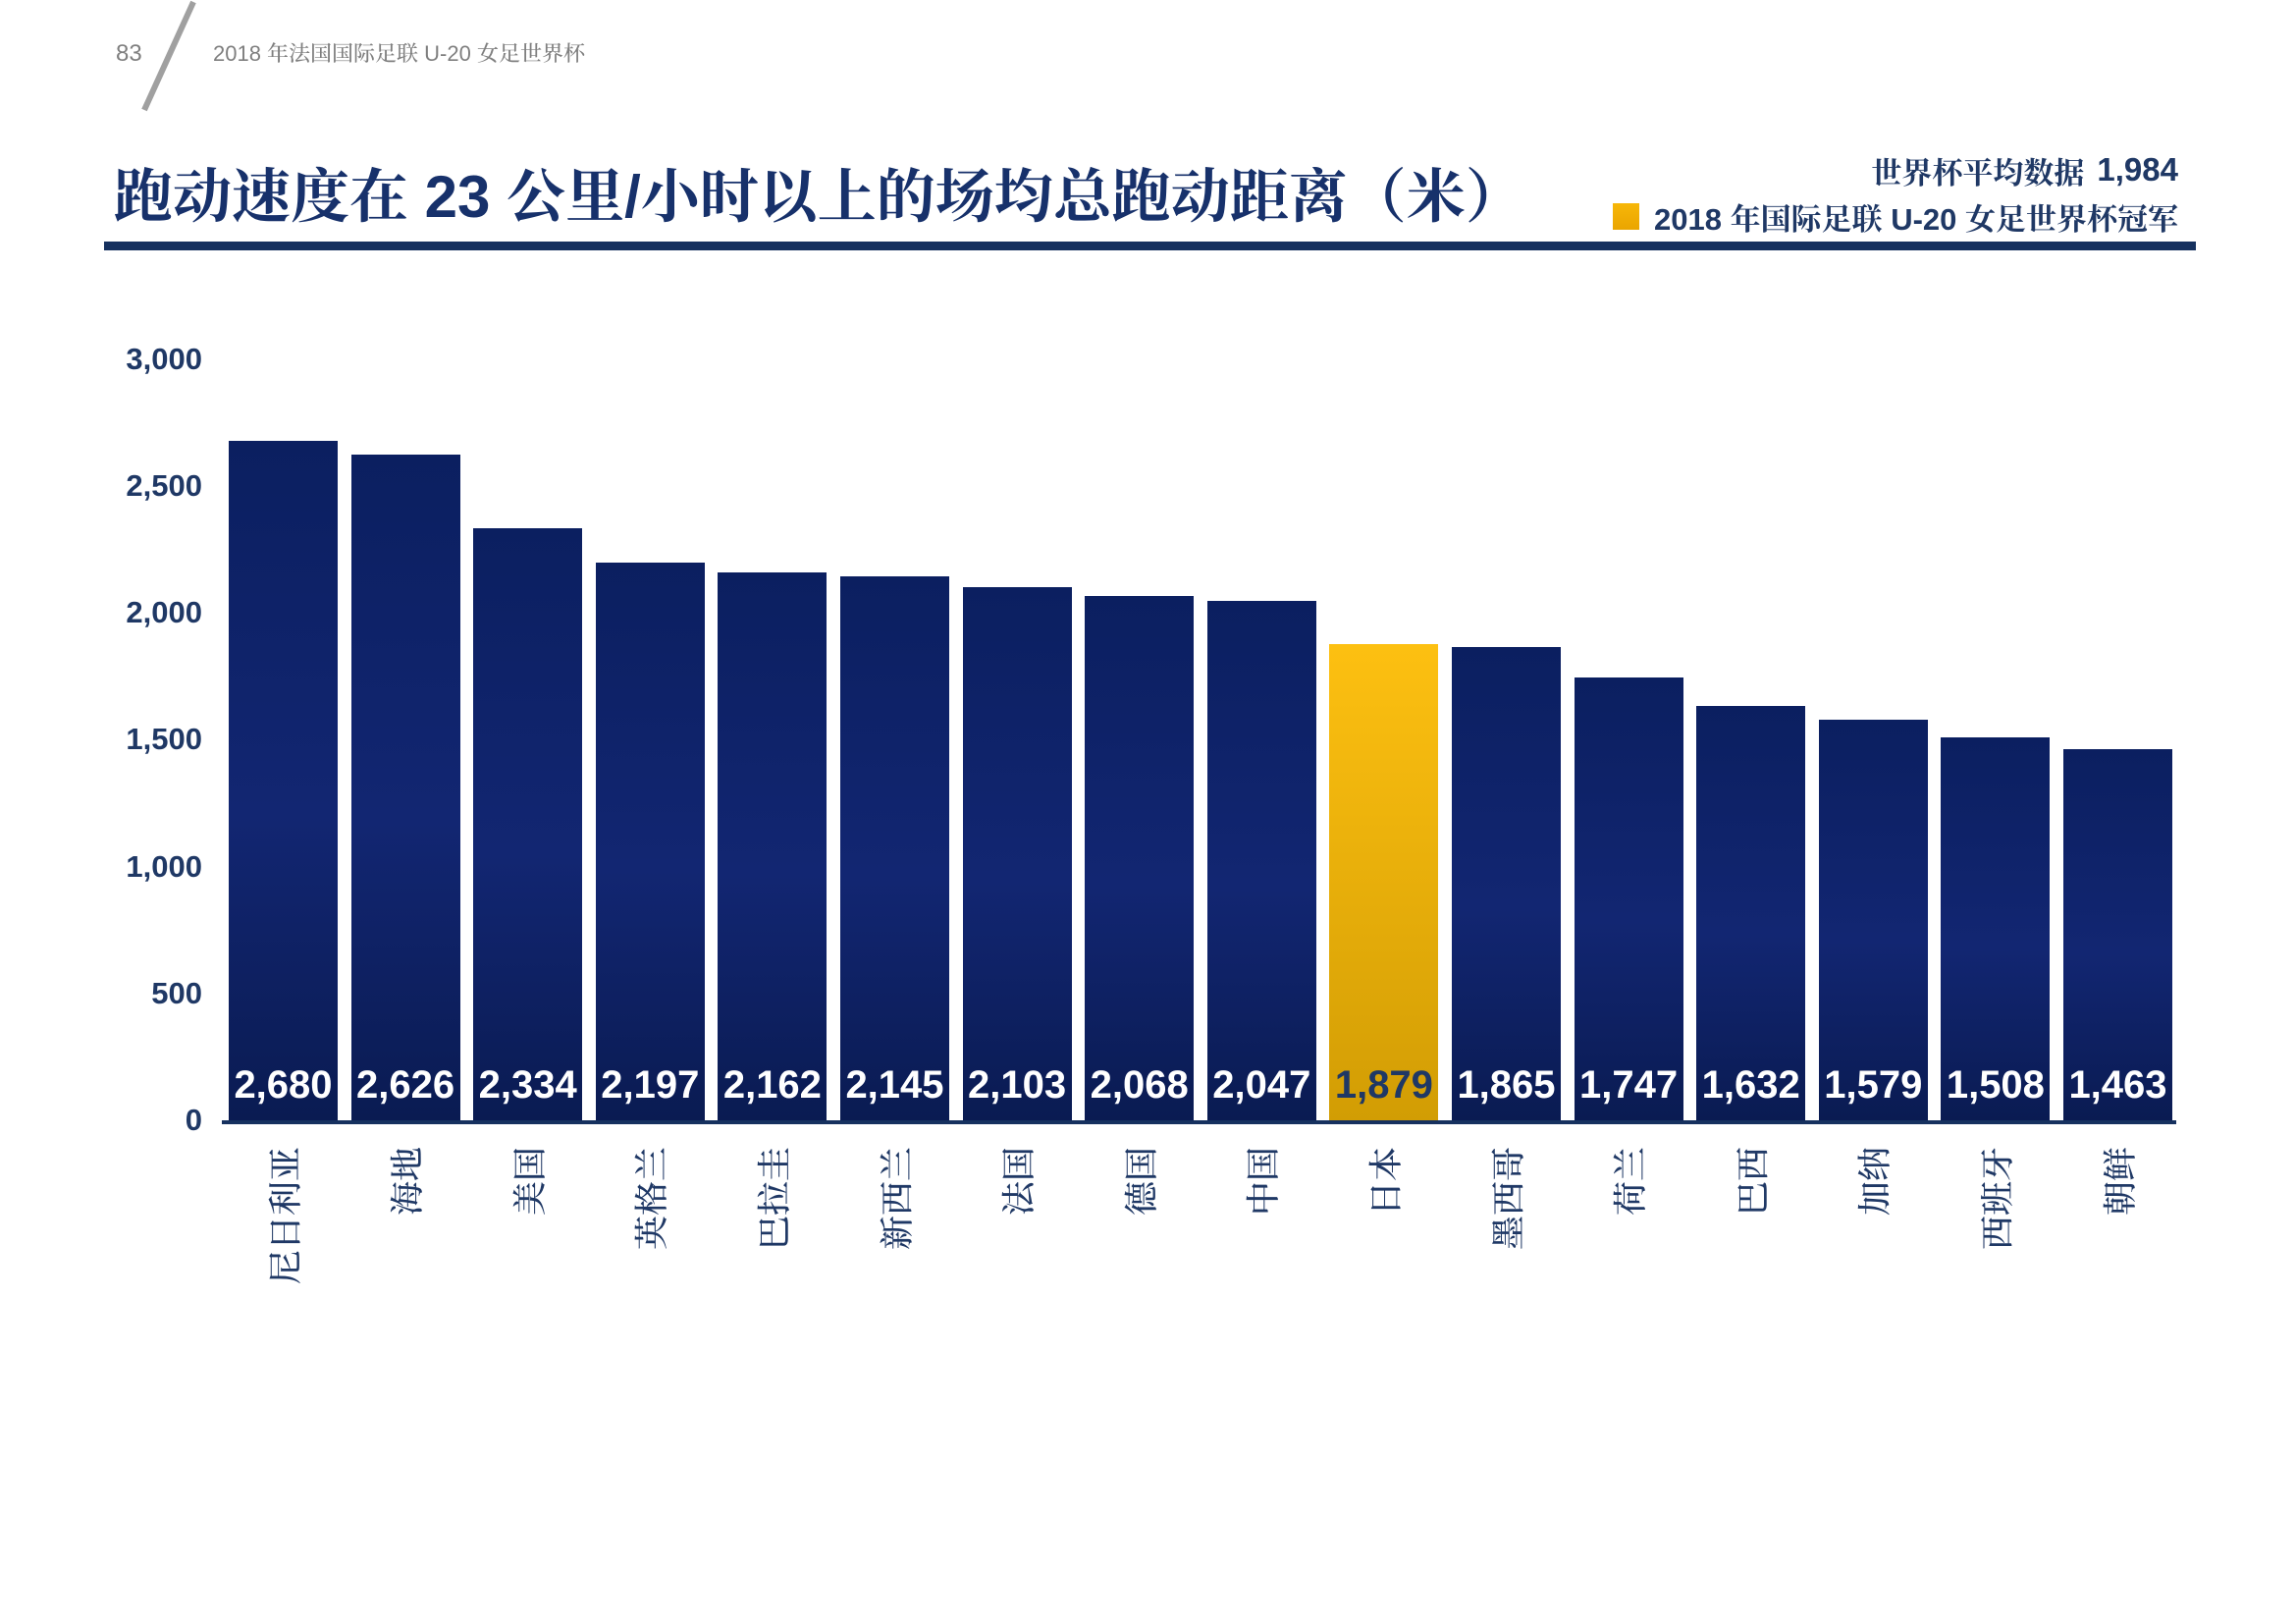  Describe the element at coordinates (1261, 1084) in the screenshot. I see `bar-value-label: 2,047` at that location.